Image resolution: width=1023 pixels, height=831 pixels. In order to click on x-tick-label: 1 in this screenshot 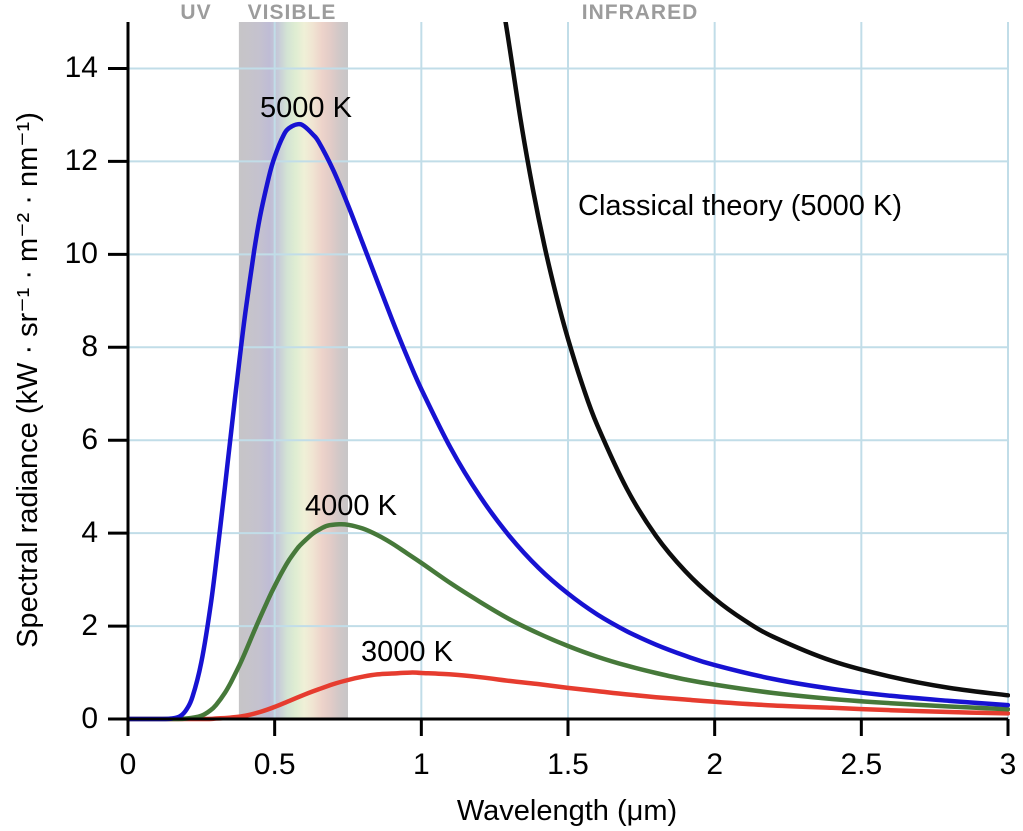, I will do `click(421, 764)`.